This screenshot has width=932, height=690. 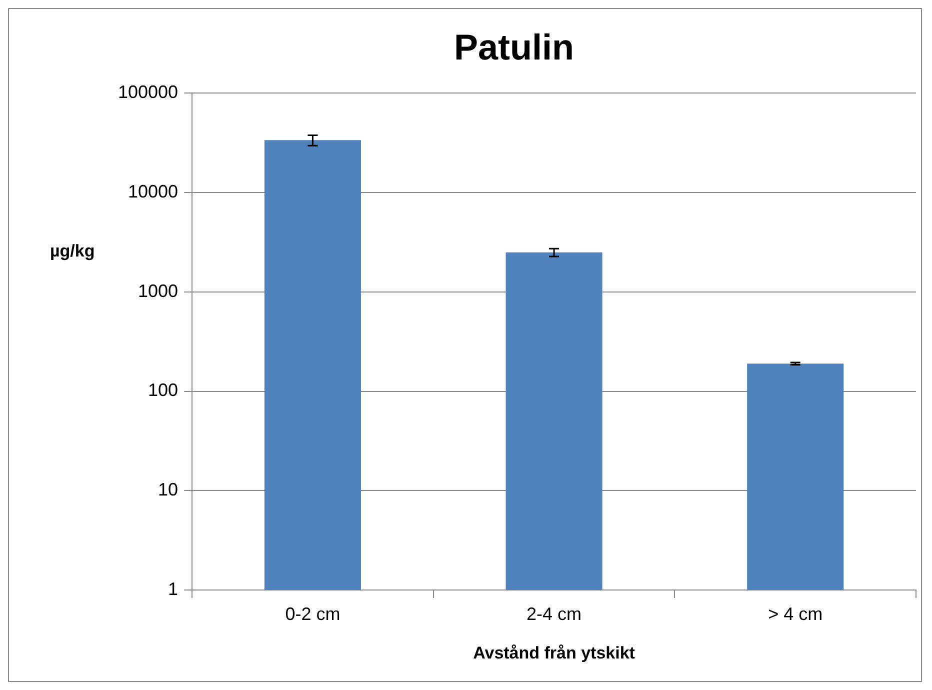 What do you see at coordinates (72, 250) in the screenshot?
I see `y-axis-title: µg/kg` at bounding box center [72, 250].